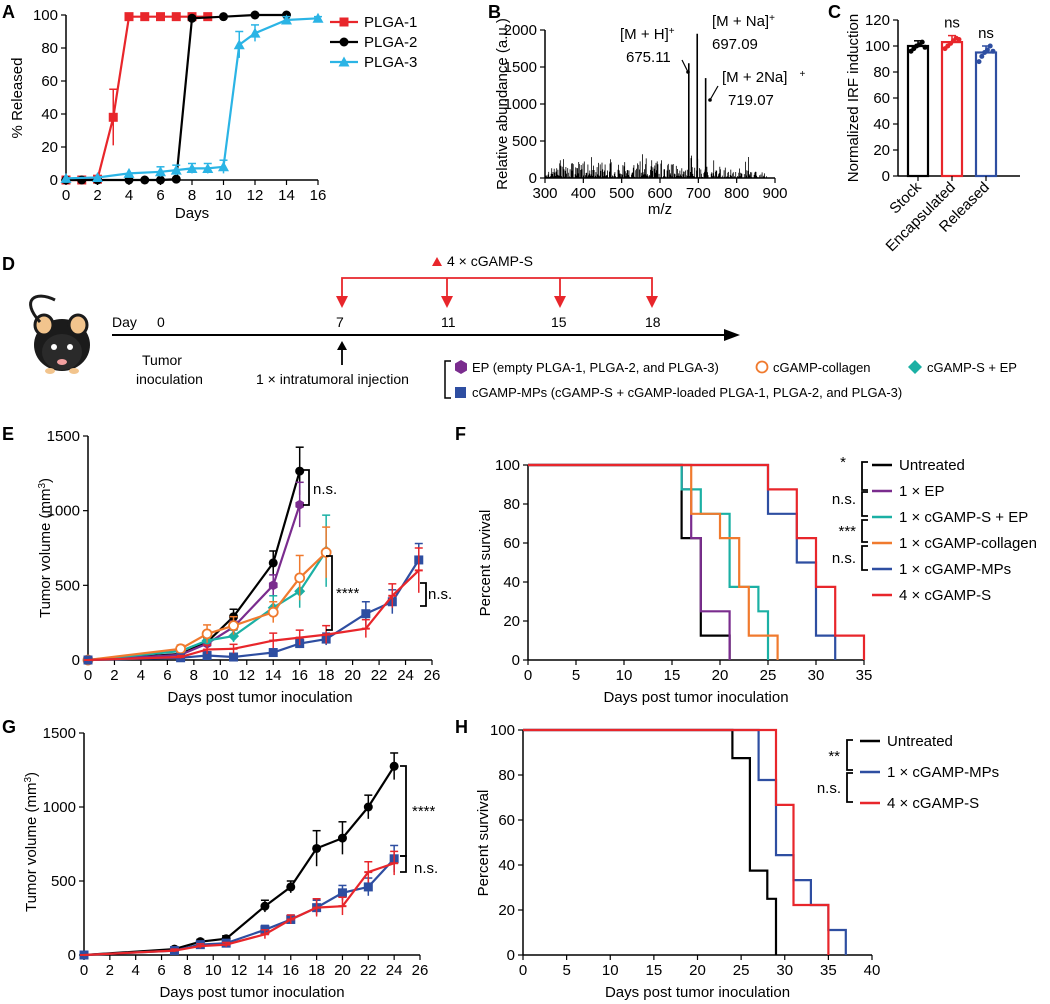  I want to click on x-tick-label: 4, so click(136, 970).